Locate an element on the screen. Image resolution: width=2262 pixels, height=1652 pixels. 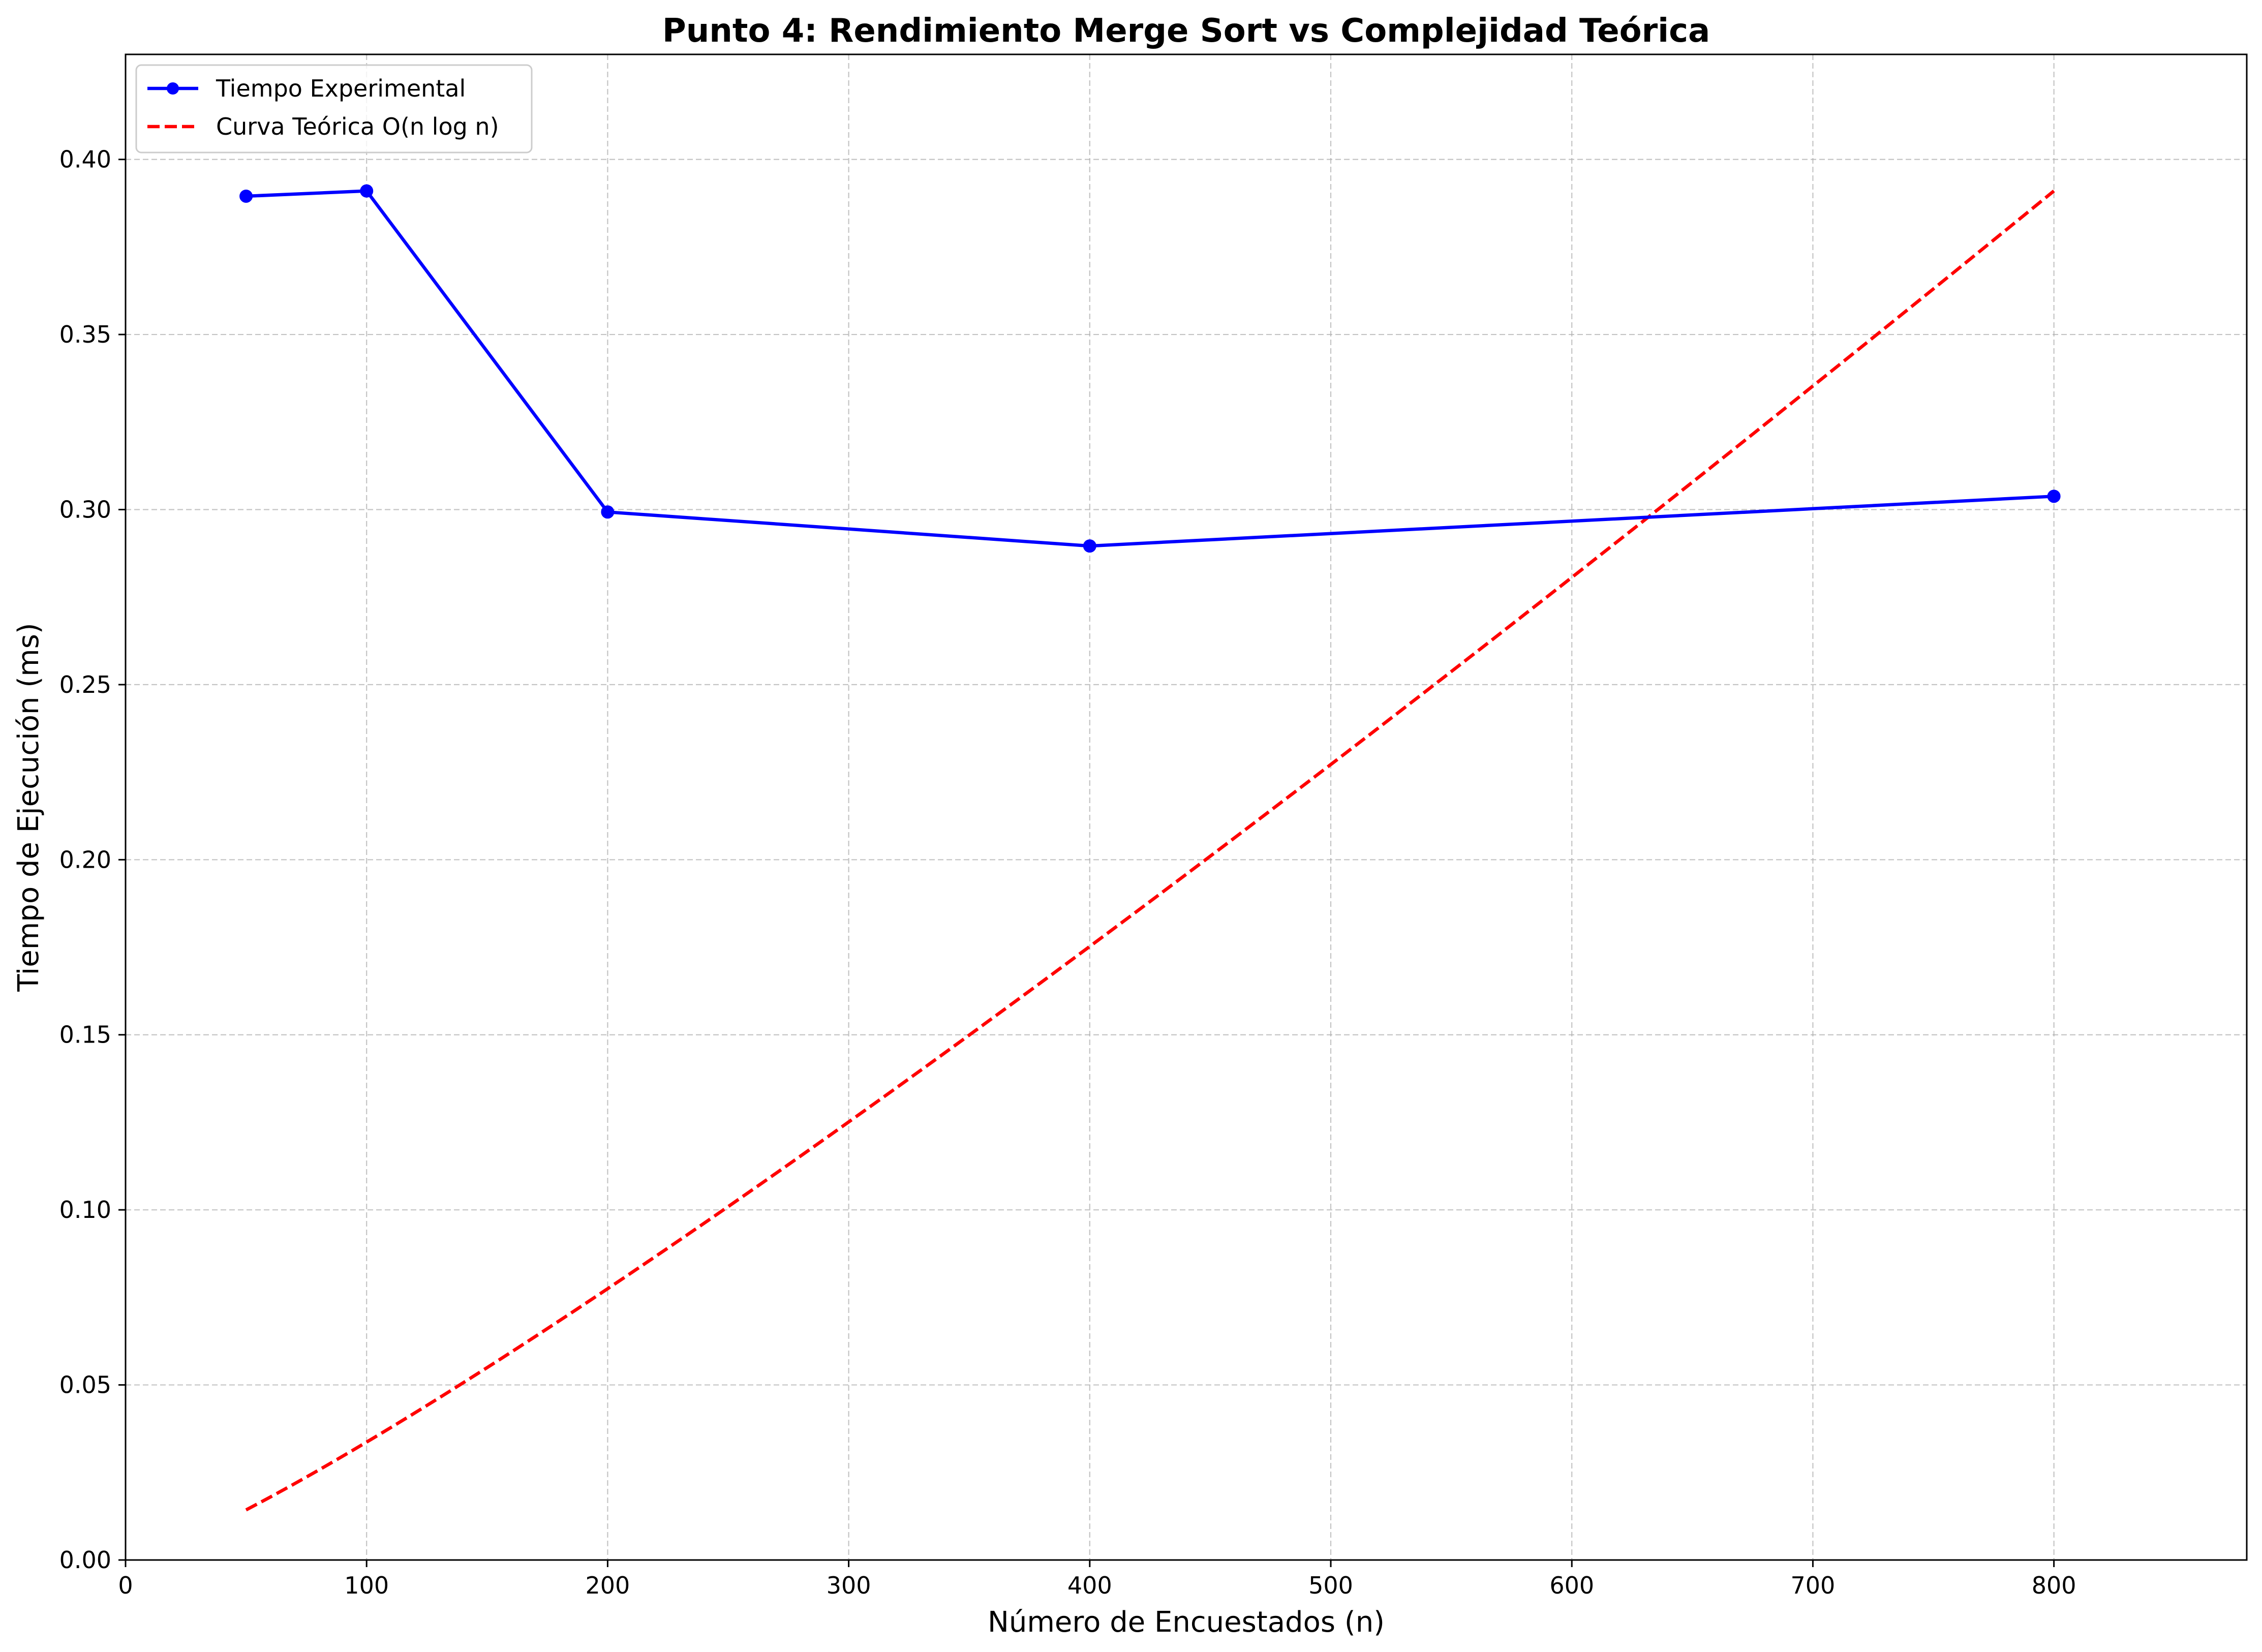
x-axis-label: Número de Encuestados (n) is located at coordinates (1186, 1623).